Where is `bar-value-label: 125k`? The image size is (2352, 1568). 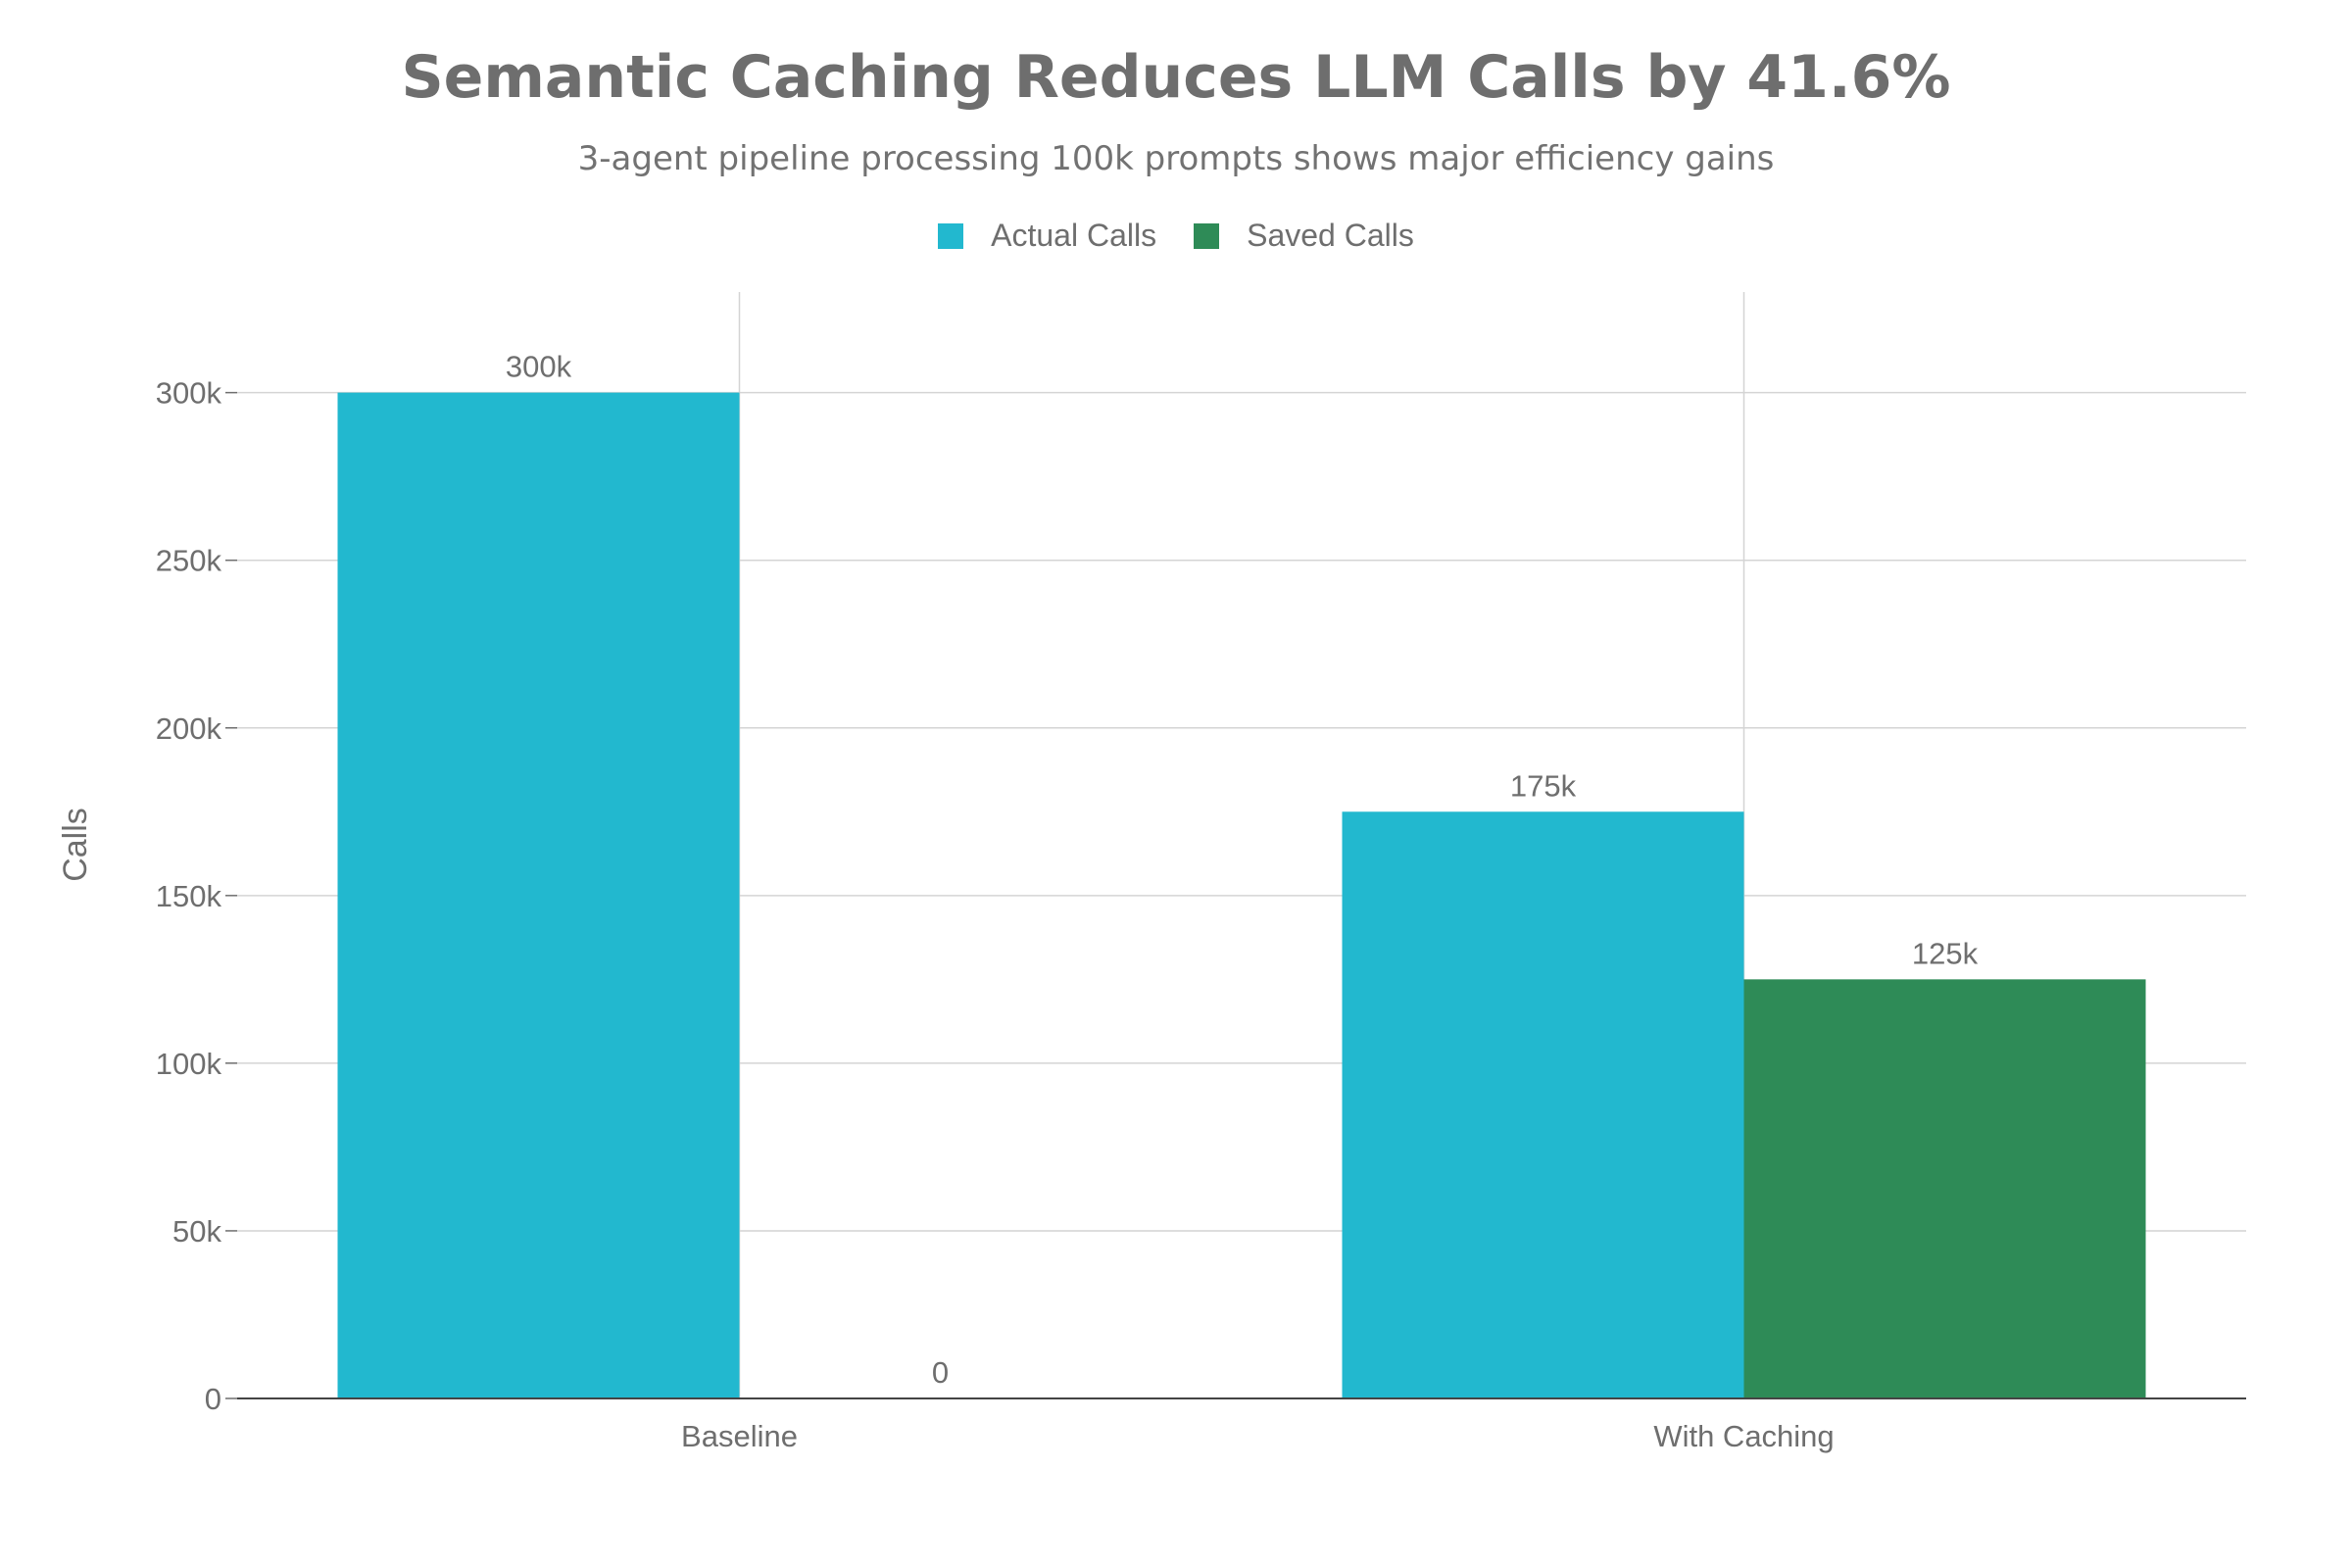
bar-value-label: 125k is located at coordinates (1945, 953).